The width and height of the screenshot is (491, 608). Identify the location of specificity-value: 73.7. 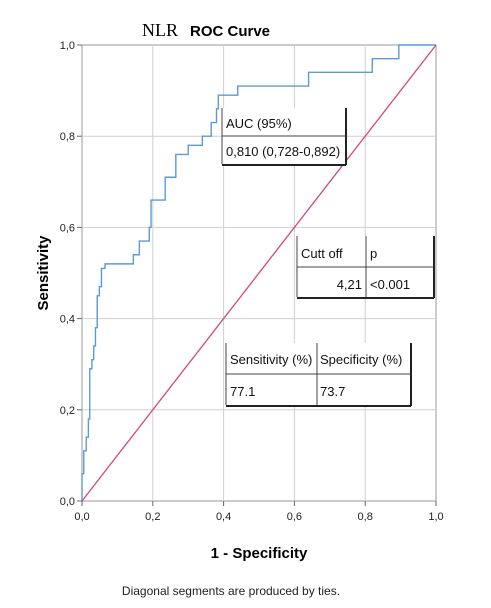
(332, 391).